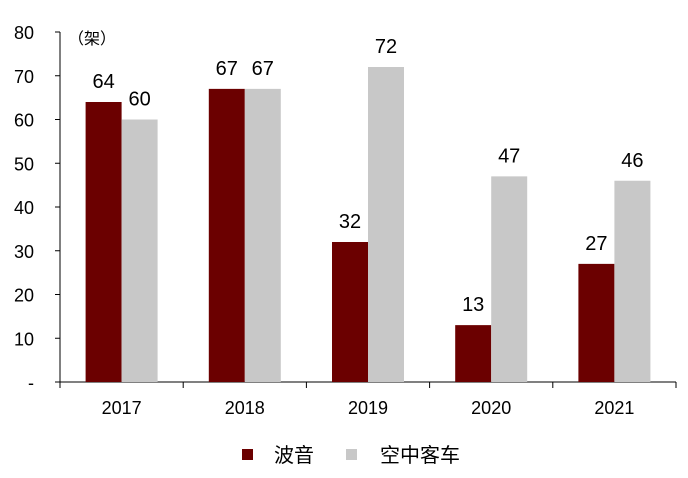 The width and height of the screenshot is (688, 478). What do you see at coordinates (37, 208) in the screenshot?
I see `y-axis: - 10 20 30 40 50 60 70 80` at bounding box center [37, 208].